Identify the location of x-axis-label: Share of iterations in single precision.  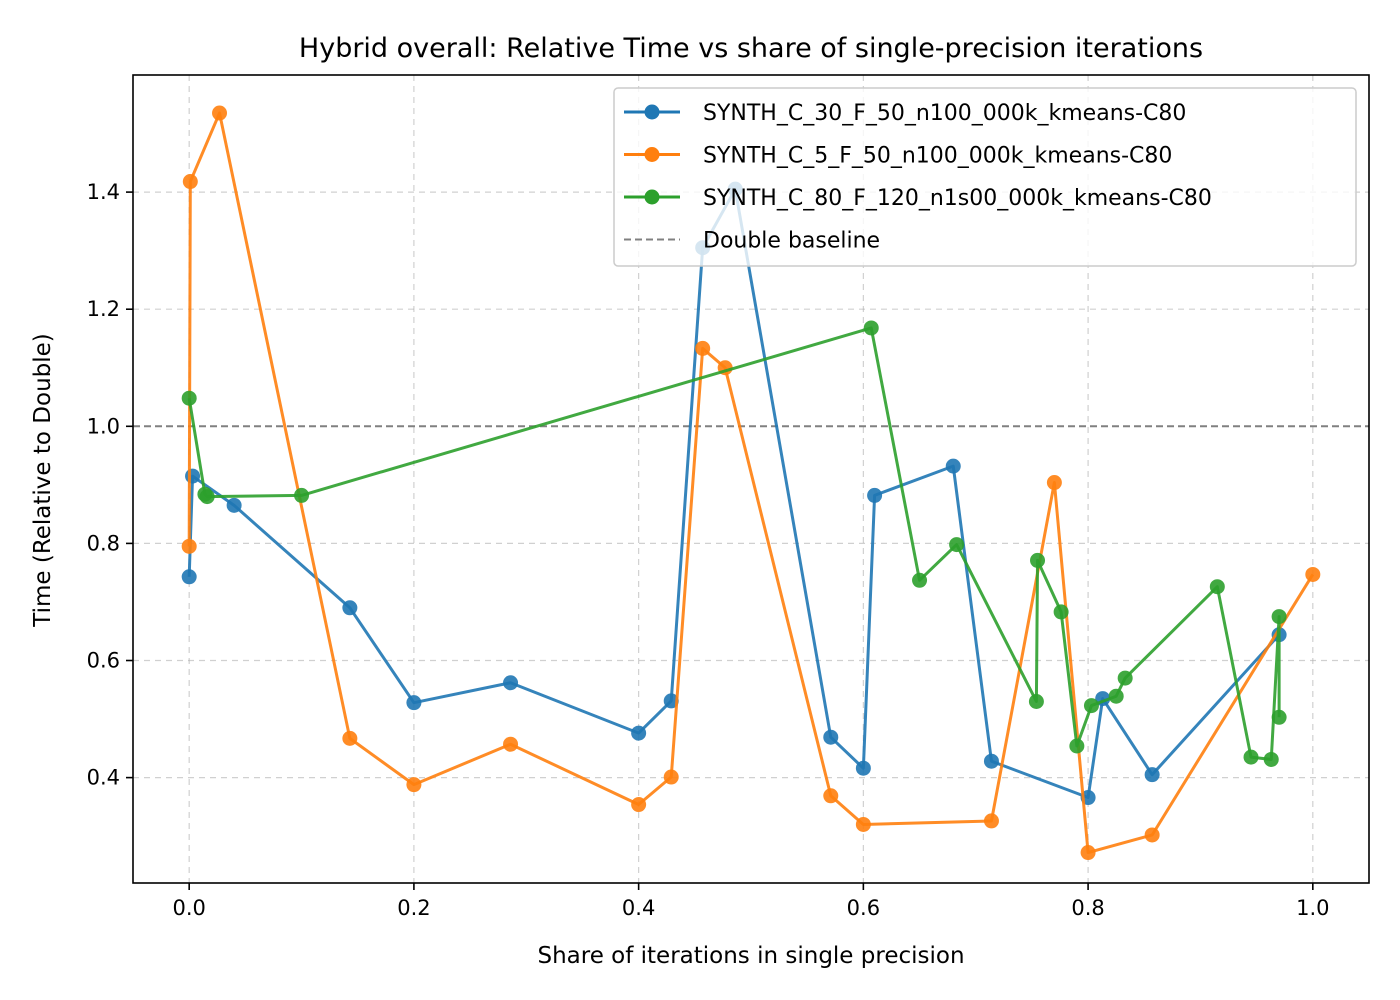
(750, 956).